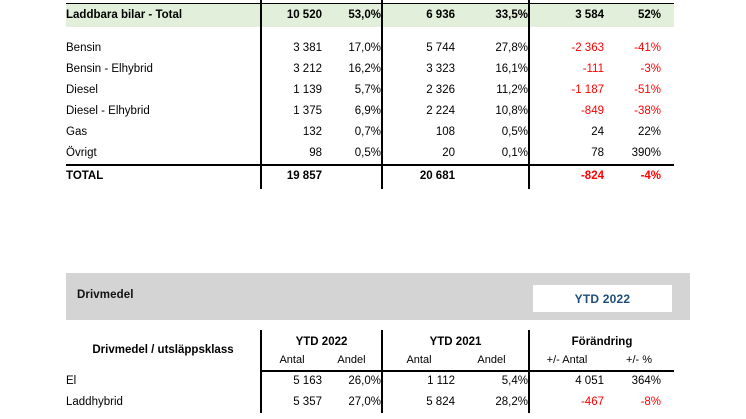 Image resolution: width=746 pixels, height=419 pixels. Describe the element at coordinates (71, 380) in the screenshot. I see `row-label: El` at that location.